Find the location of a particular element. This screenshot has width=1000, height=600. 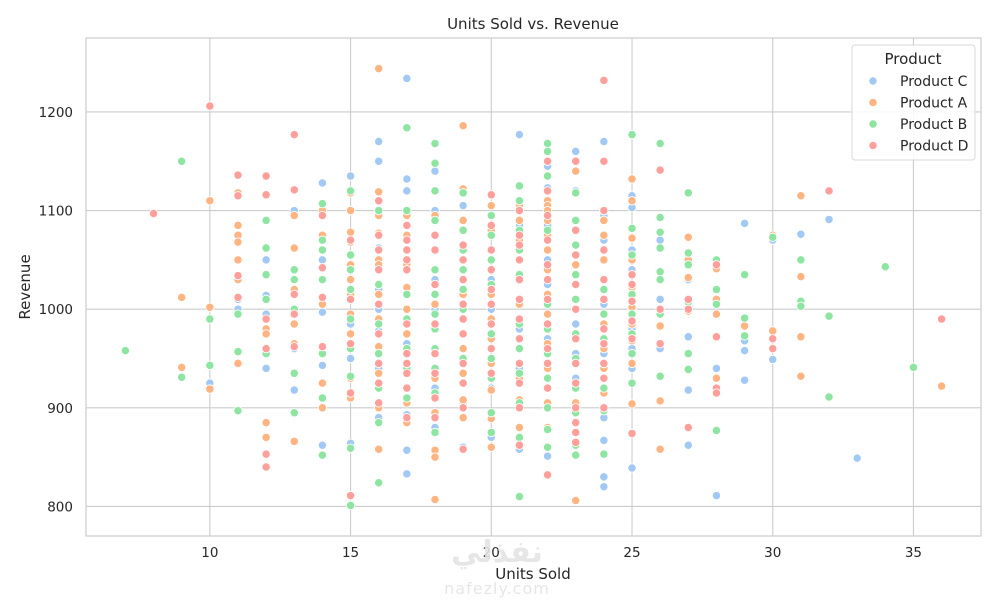

x-tick-label: 15 is located at coordinates (350, 553).